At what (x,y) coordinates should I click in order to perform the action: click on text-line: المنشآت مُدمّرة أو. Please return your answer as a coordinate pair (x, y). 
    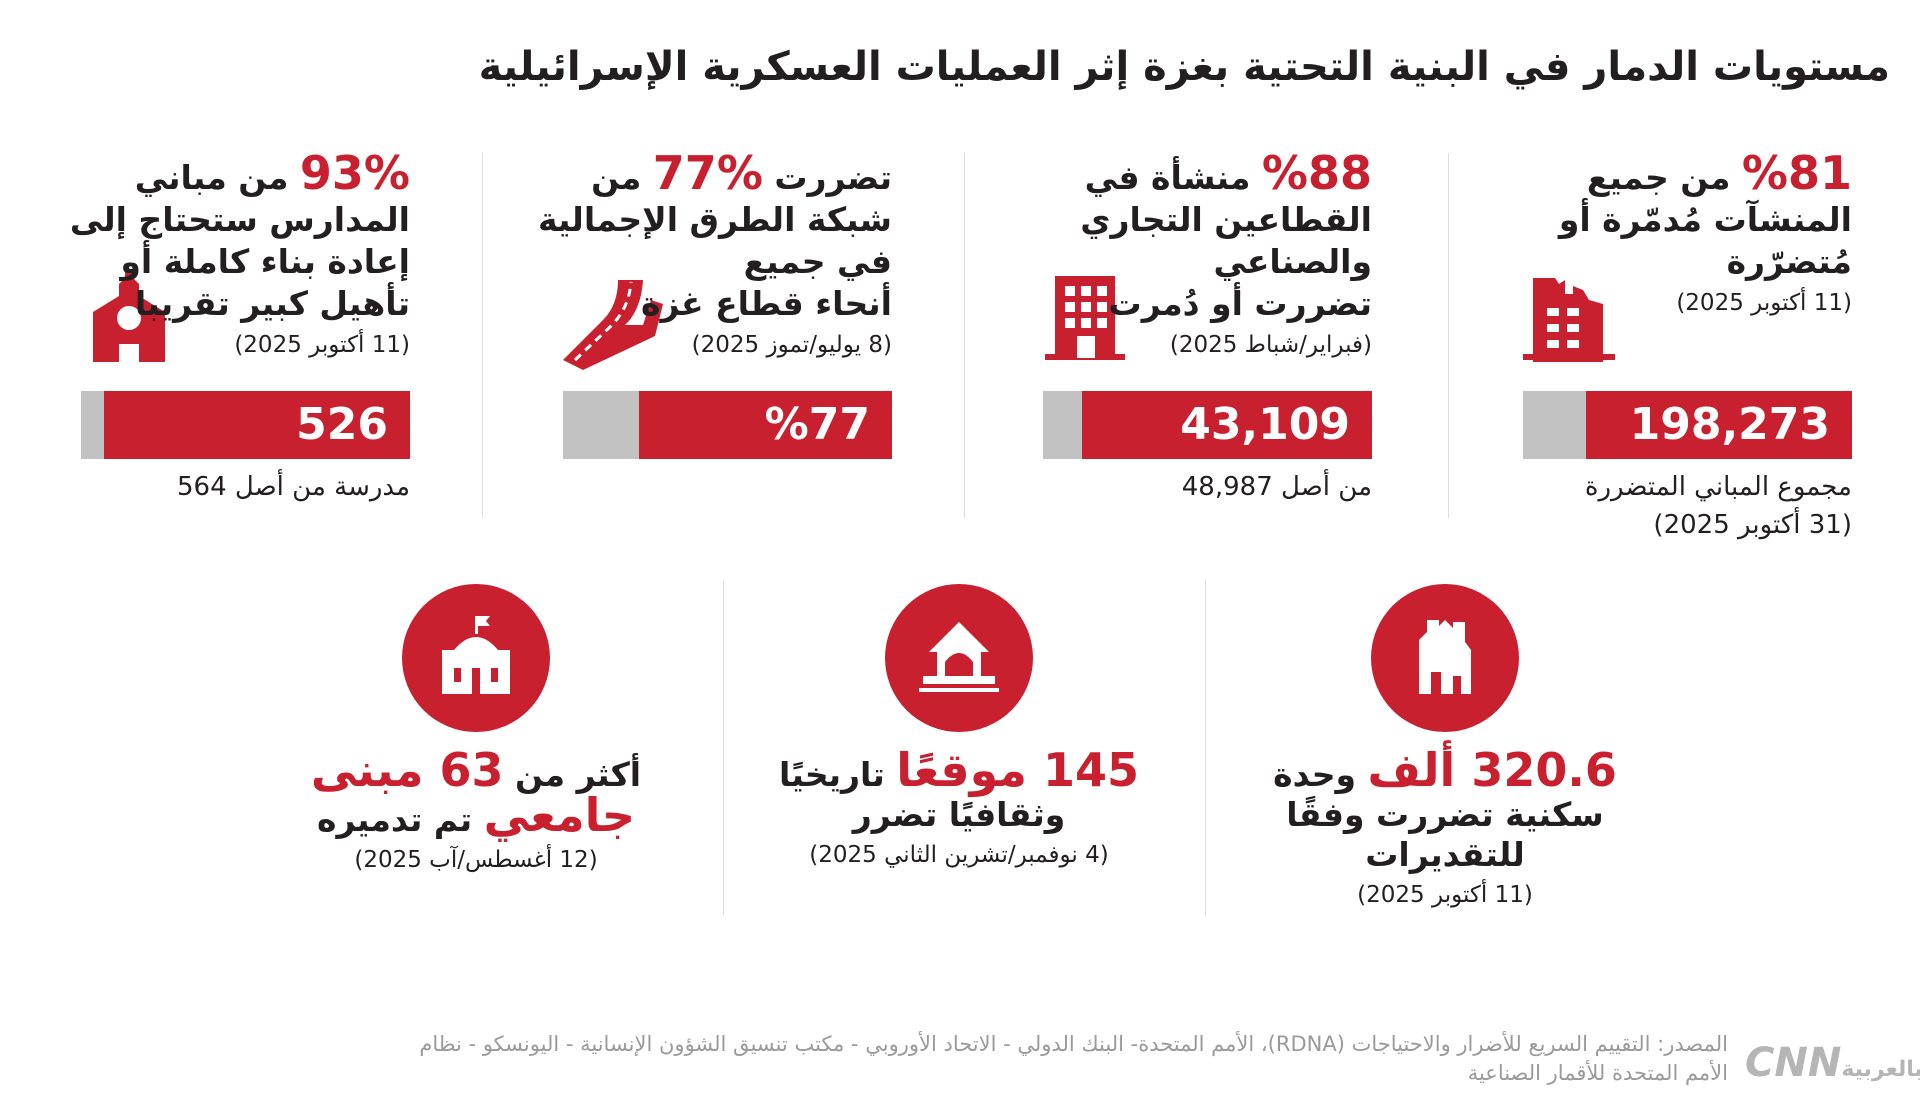
    Looking at the image, I should click on (1705, 220).